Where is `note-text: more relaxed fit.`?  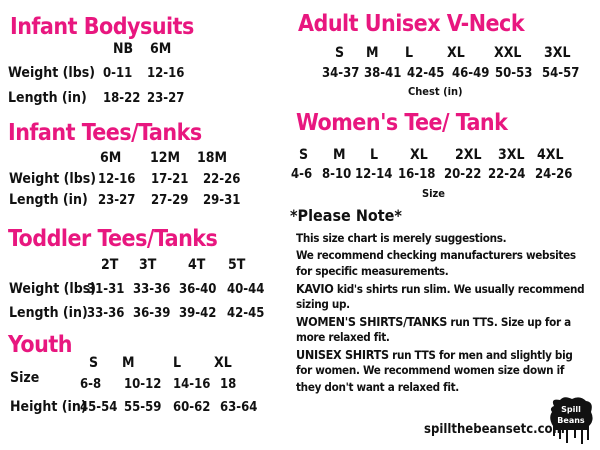 note-text: more relaxed fit. is located at coordinates (343, 337).